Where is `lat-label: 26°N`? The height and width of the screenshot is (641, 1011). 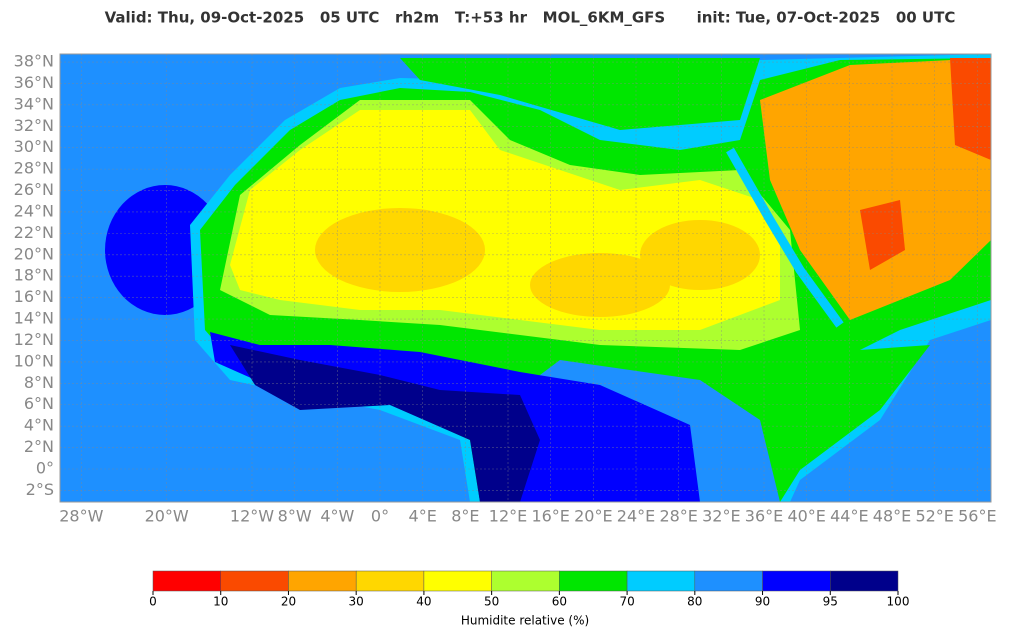 lat-label: 26°N is located at coordinates (34, 189).